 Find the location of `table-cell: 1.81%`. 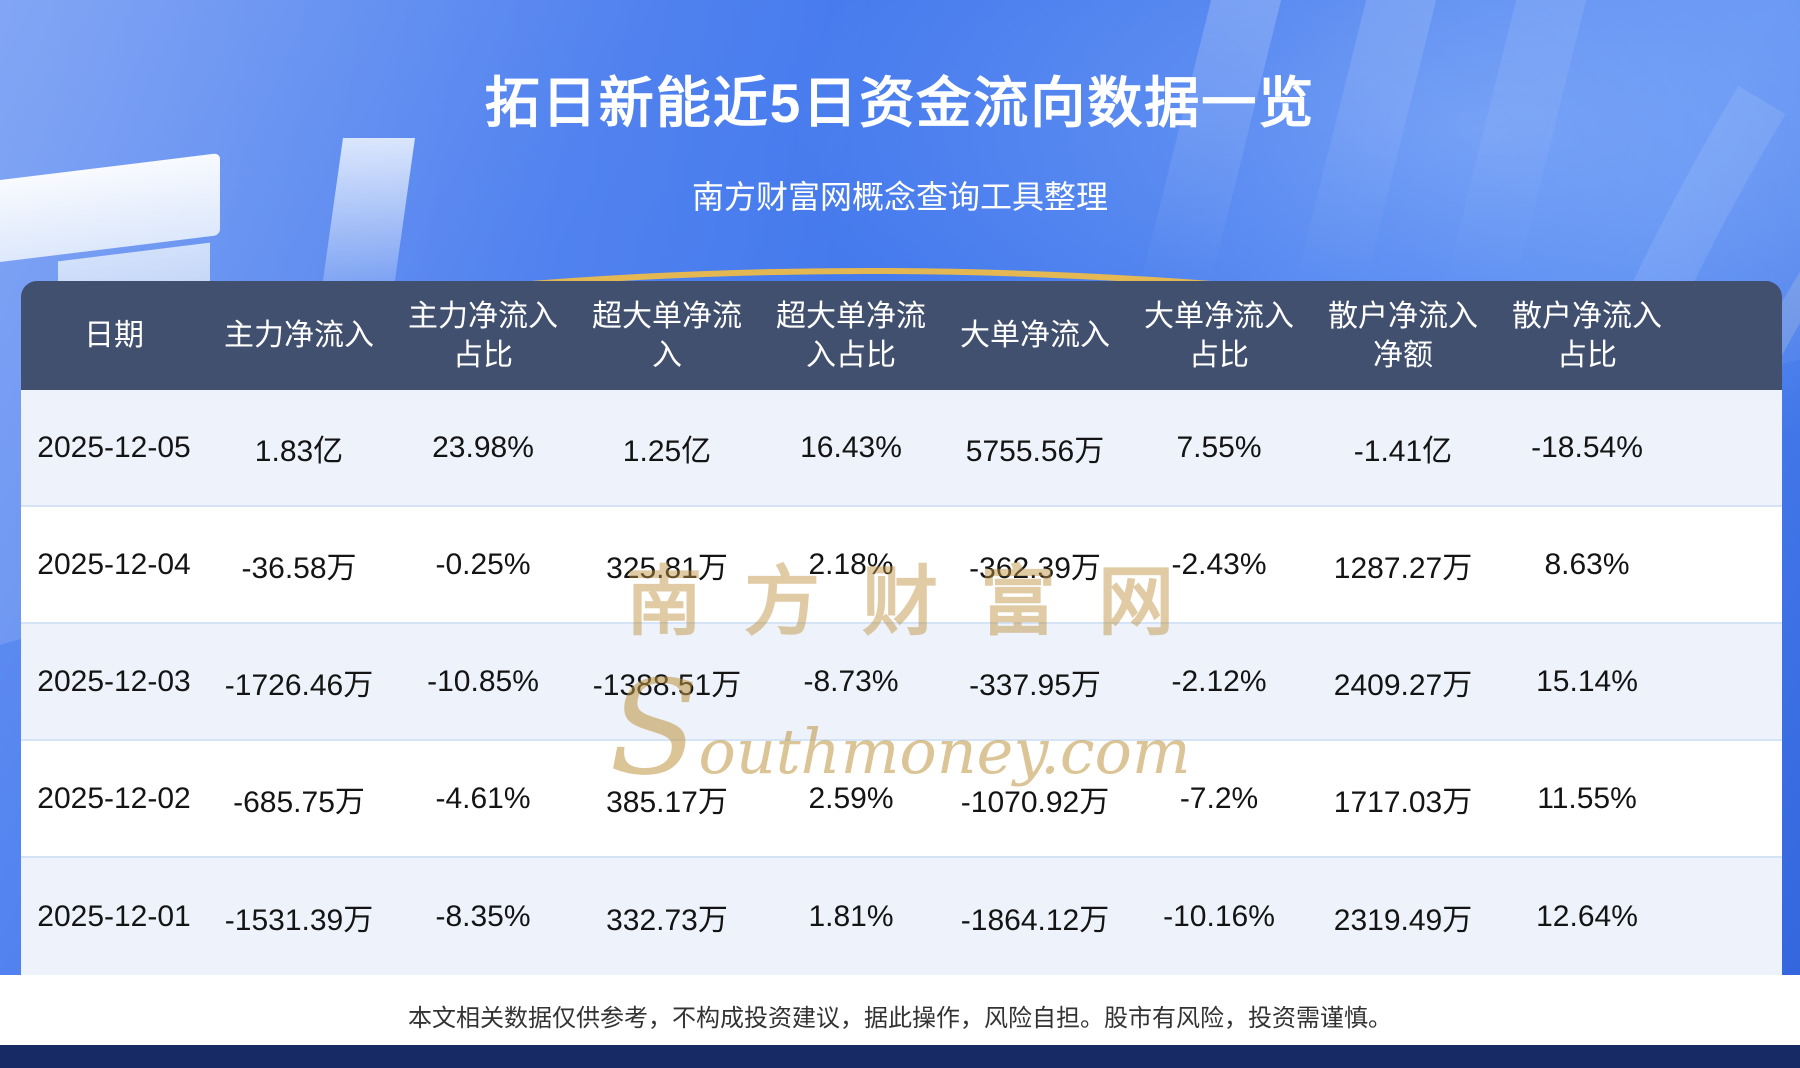

table-cell: 1.81% is located at coordinates (851, 916).